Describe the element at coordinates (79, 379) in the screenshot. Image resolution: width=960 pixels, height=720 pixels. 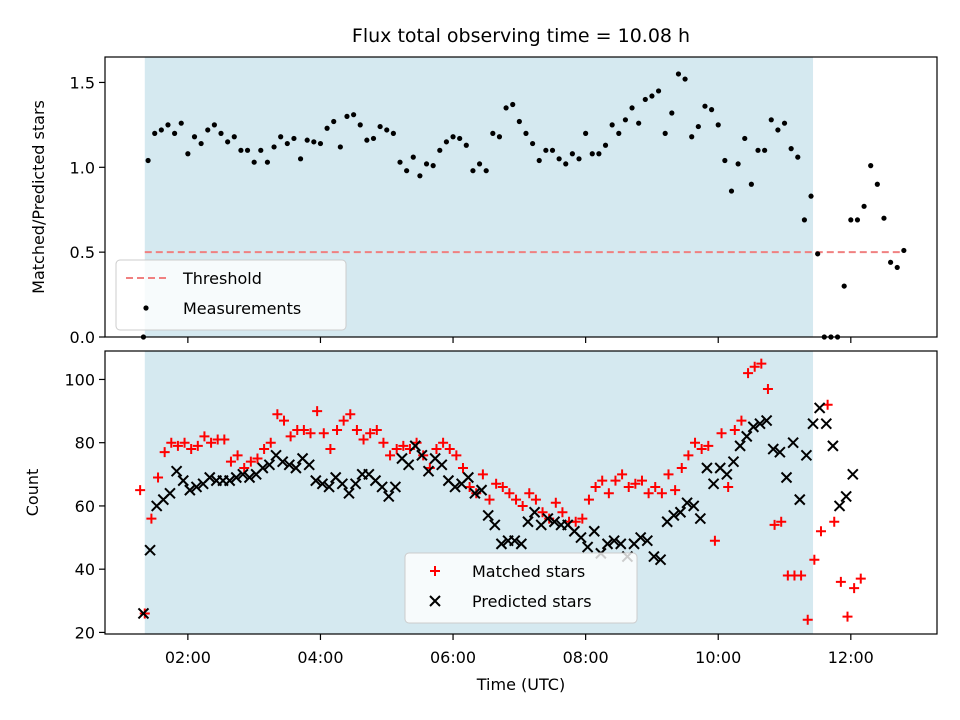
I see `y-tick-label: 100` at that location.